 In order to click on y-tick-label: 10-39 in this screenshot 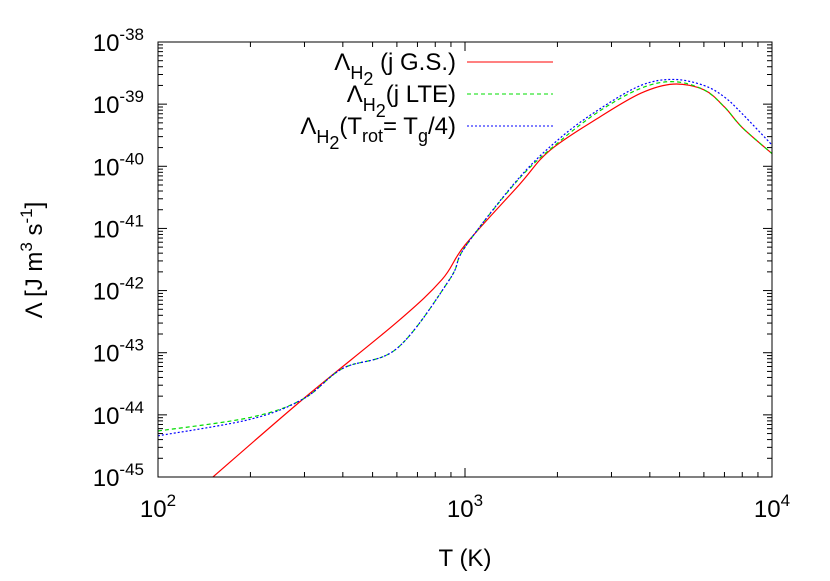, I will do `click(118, 103)`.